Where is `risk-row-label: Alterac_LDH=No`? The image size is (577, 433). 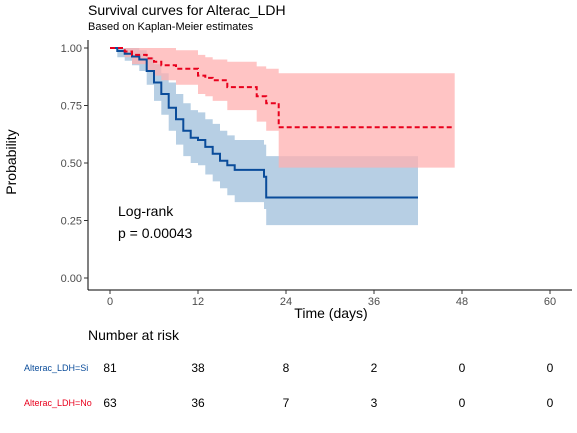
risk-row-label: Alterac_LDH=No is located at coordinates (58, 403).